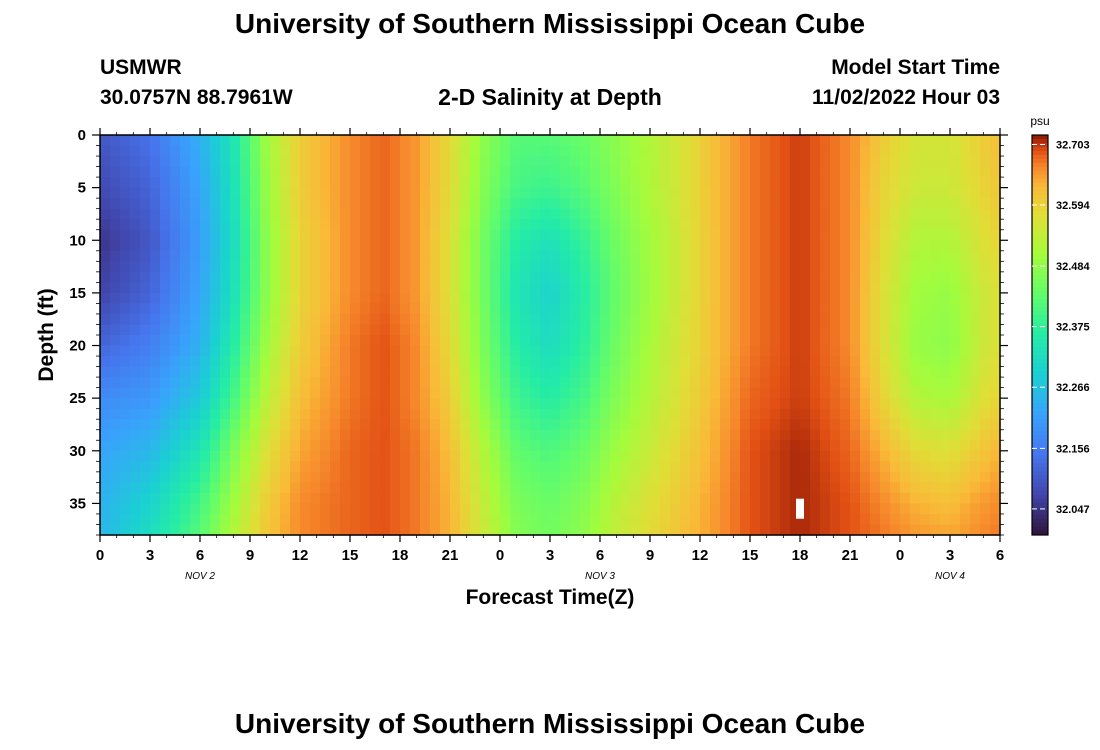 This screenshot has height=750, width=1100. I want to click on colorbar-band, so click(1040, 337).